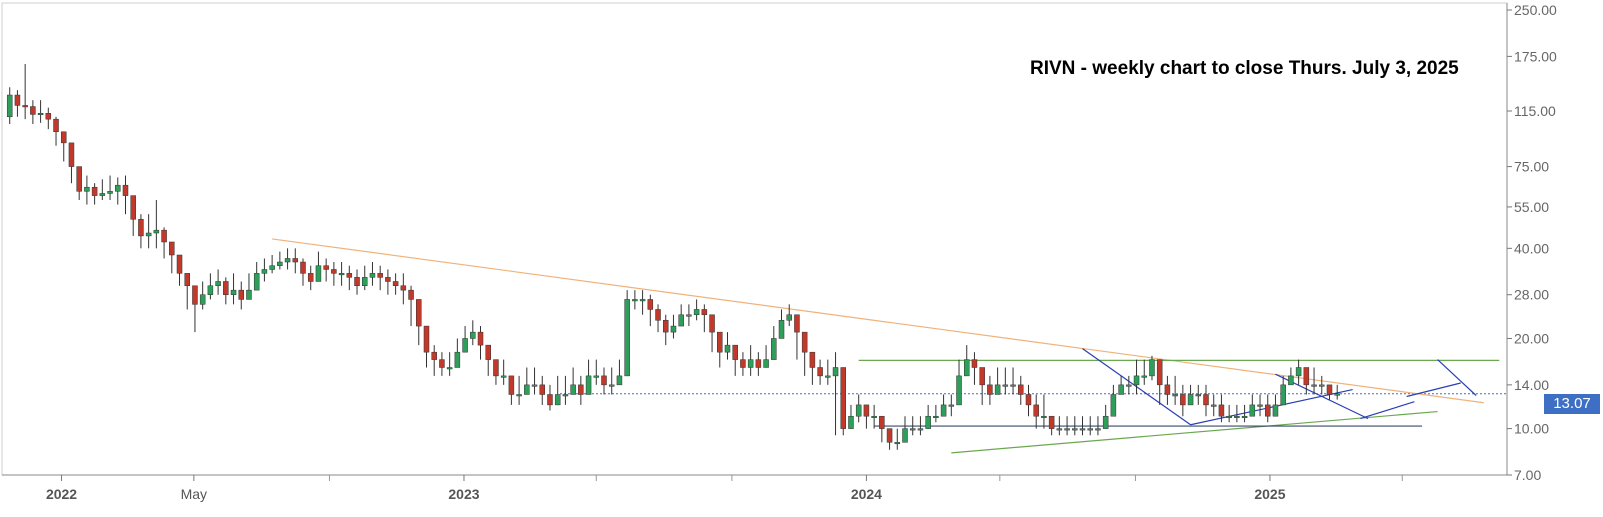 The height and width of the screenshot is (517, 1603). I want to click on y-tick-label: 10.00, so click(1531, 429).